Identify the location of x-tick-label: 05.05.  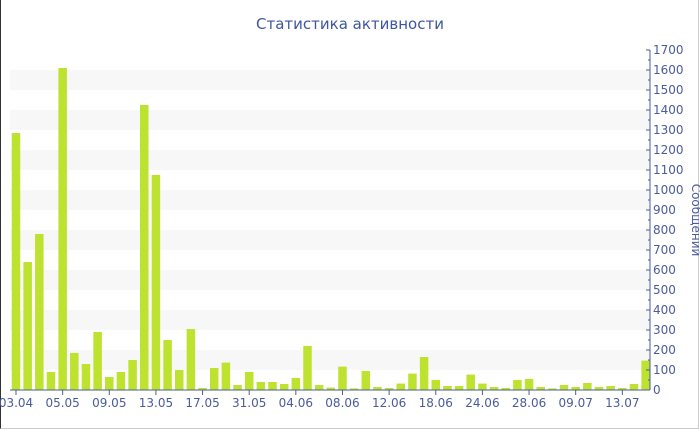
(62, 403).